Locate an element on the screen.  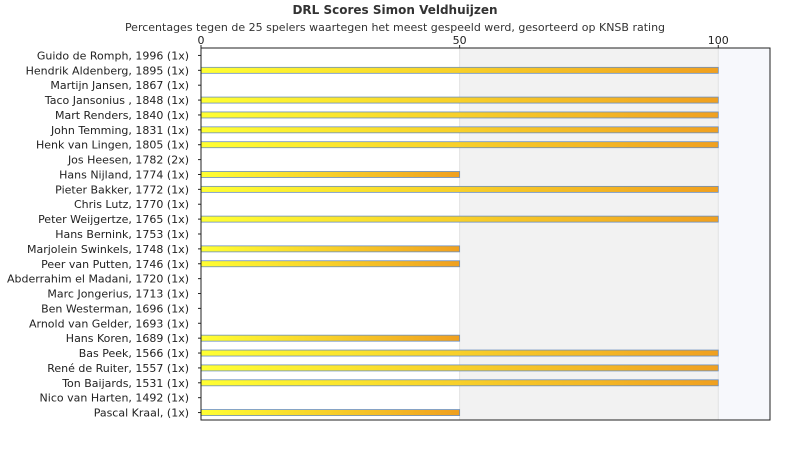
category-label: John Temming, 1831 (1x) is located at coordinates (119, 130).